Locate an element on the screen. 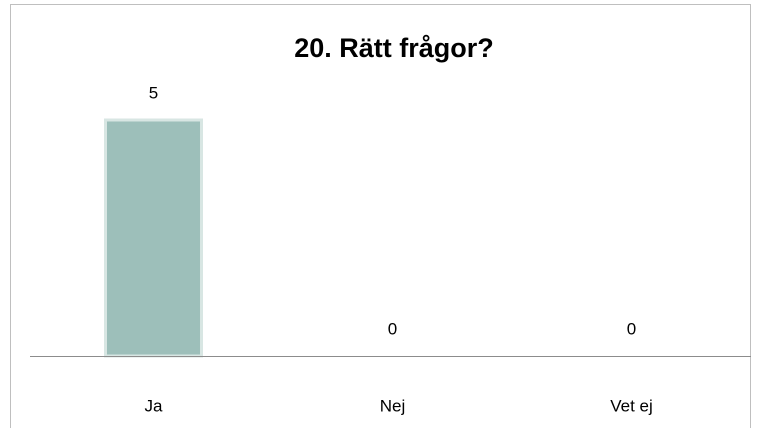  x-tick-label: Ja is located at coordinates (154, 405).